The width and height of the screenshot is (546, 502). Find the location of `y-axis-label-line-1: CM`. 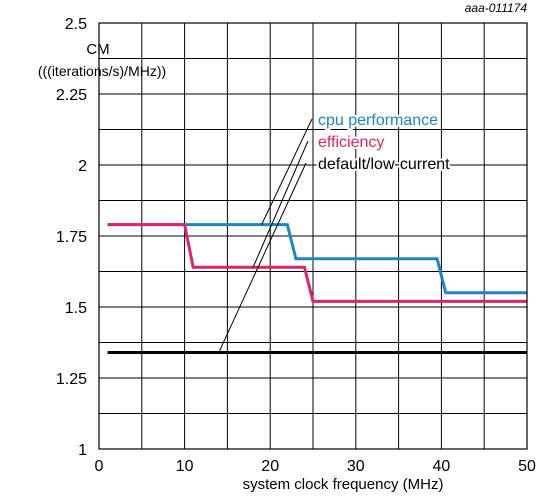

y-axis-label-line-1: CM is located at coordinates (97, 49).